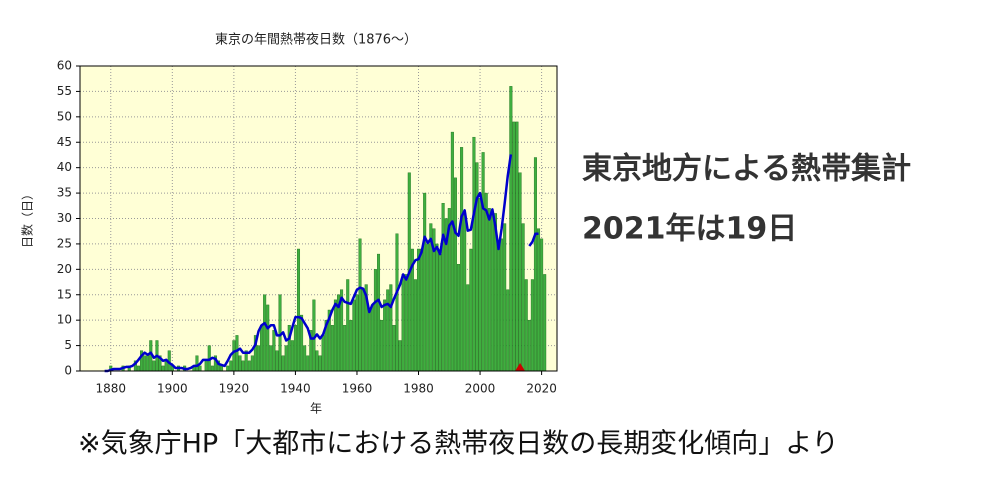 The height and width of the screenshot is (504, 1000). Describe the element at coordinates (68, 345) in the screenshot. I see `y-tick-label: 5` at that location.